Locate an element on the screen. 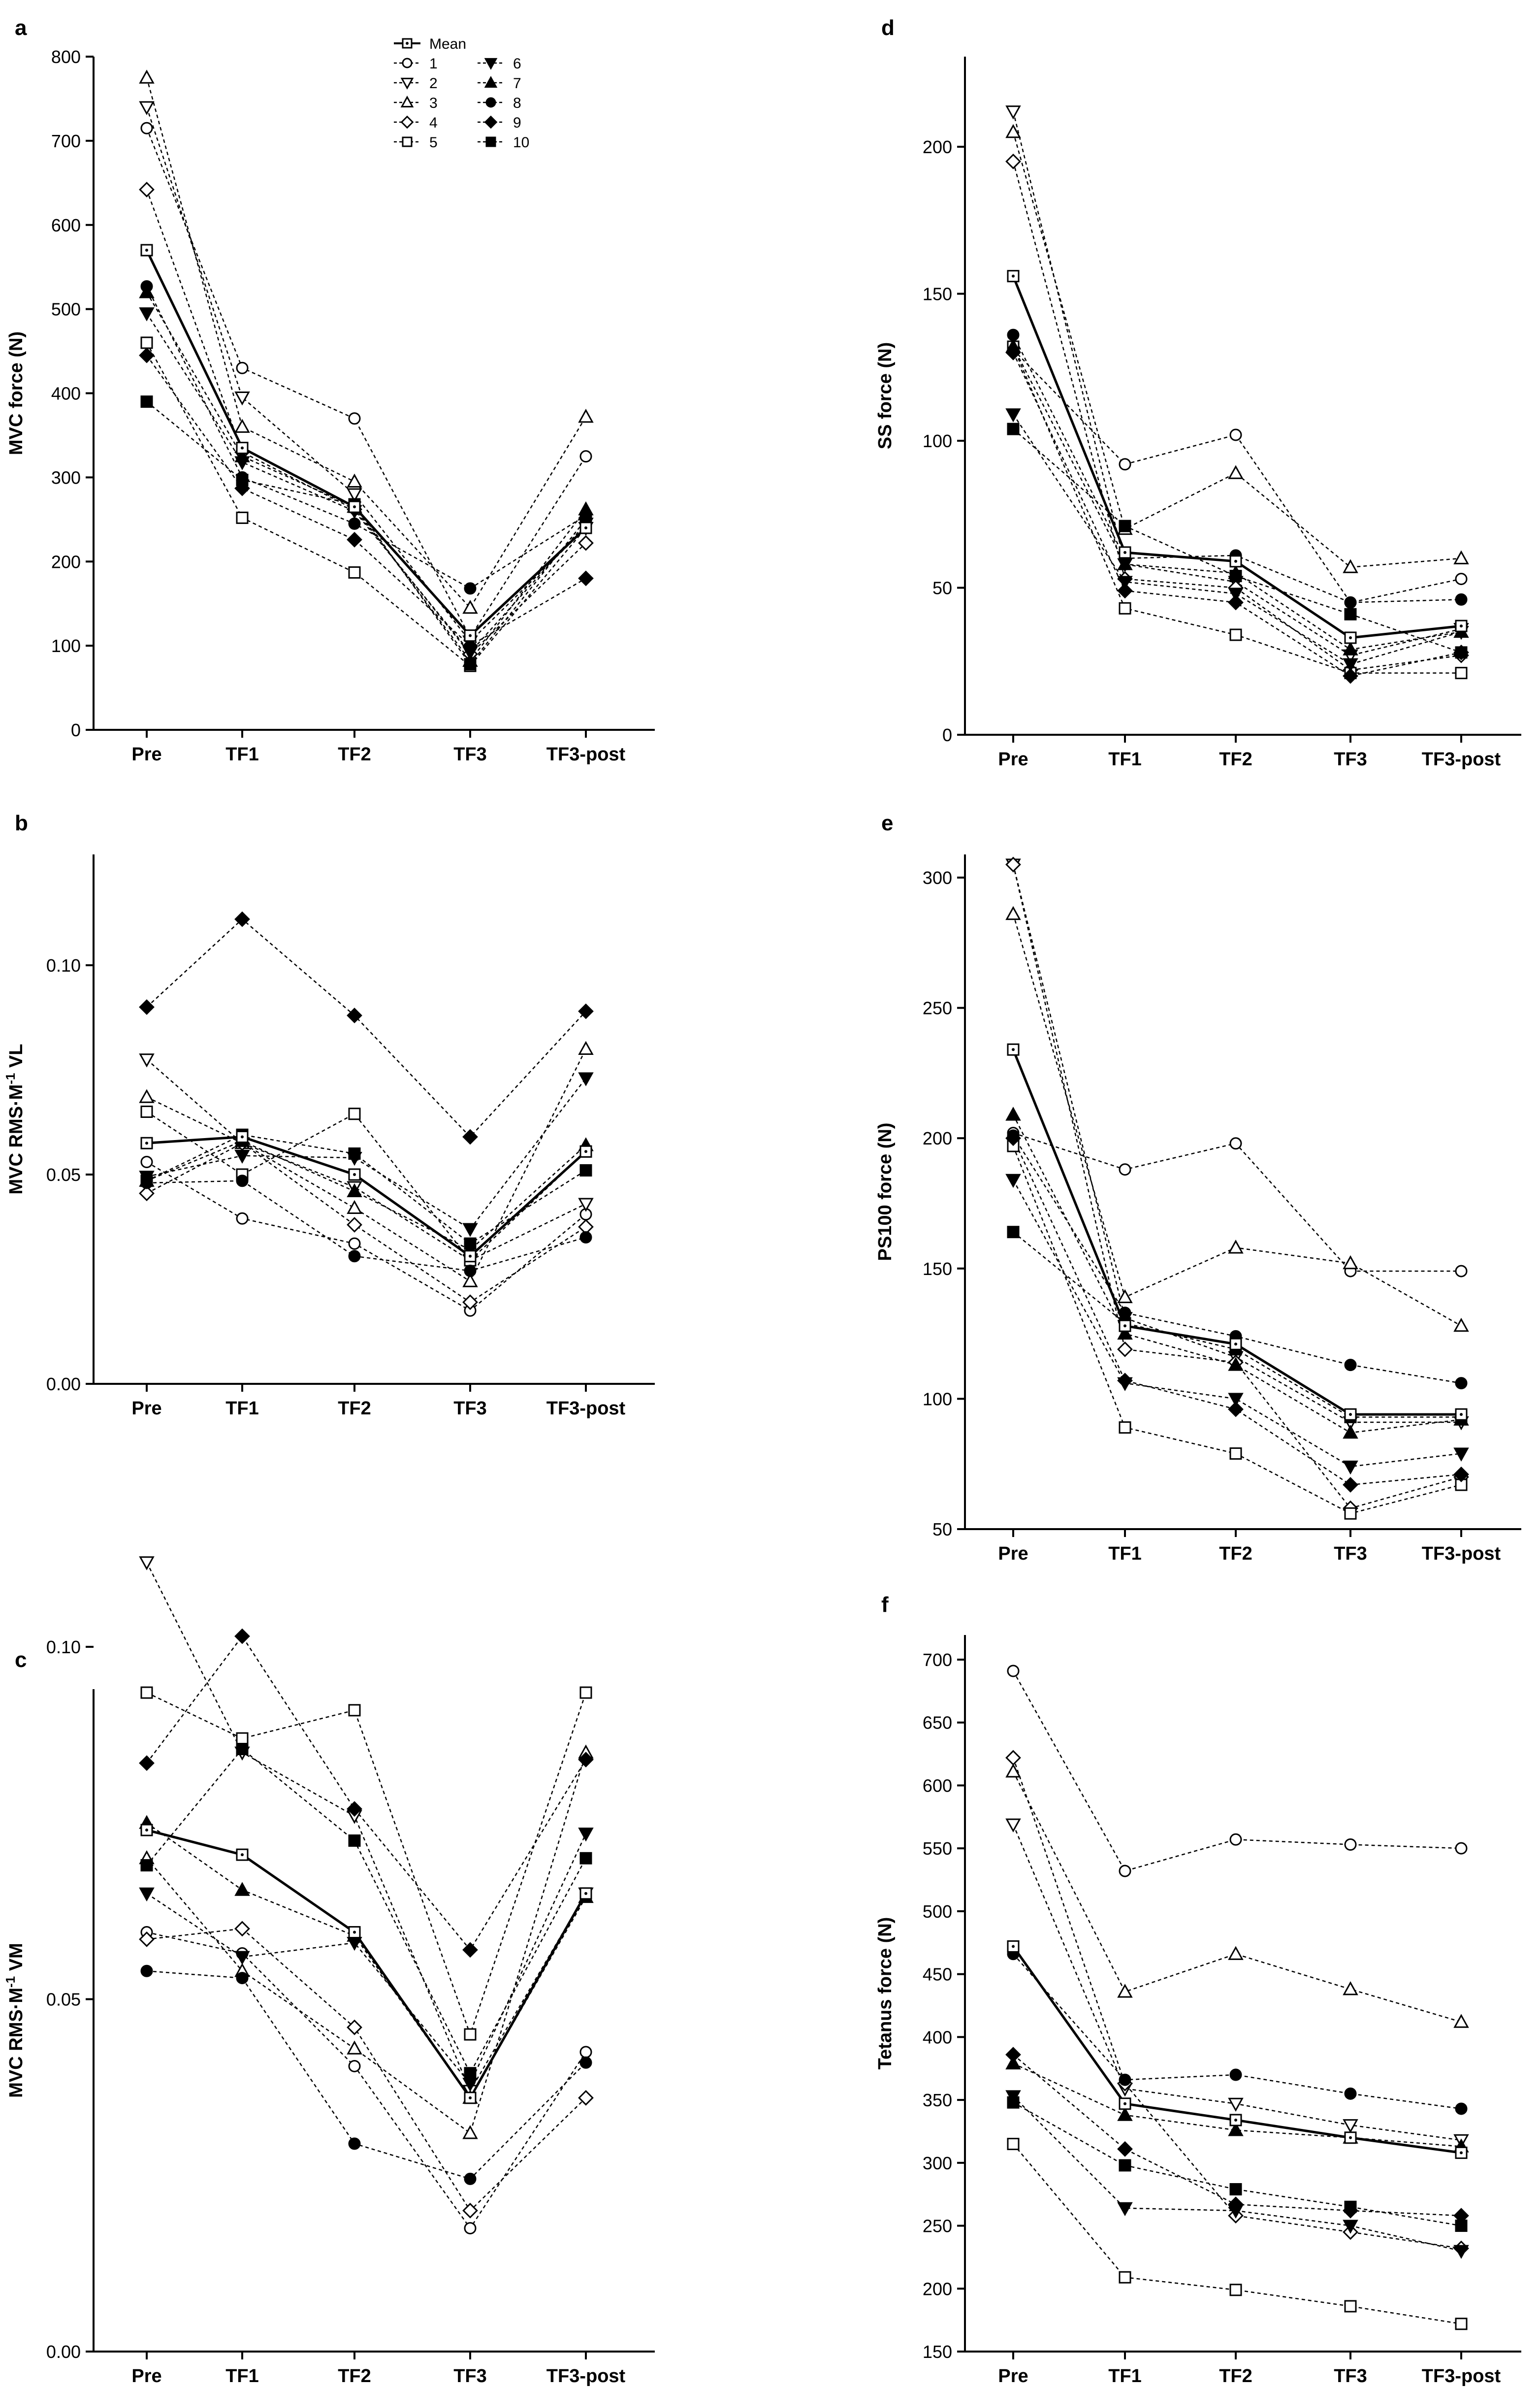  x-tick-label-b: TF2 is located at coordinates (354, 1408).